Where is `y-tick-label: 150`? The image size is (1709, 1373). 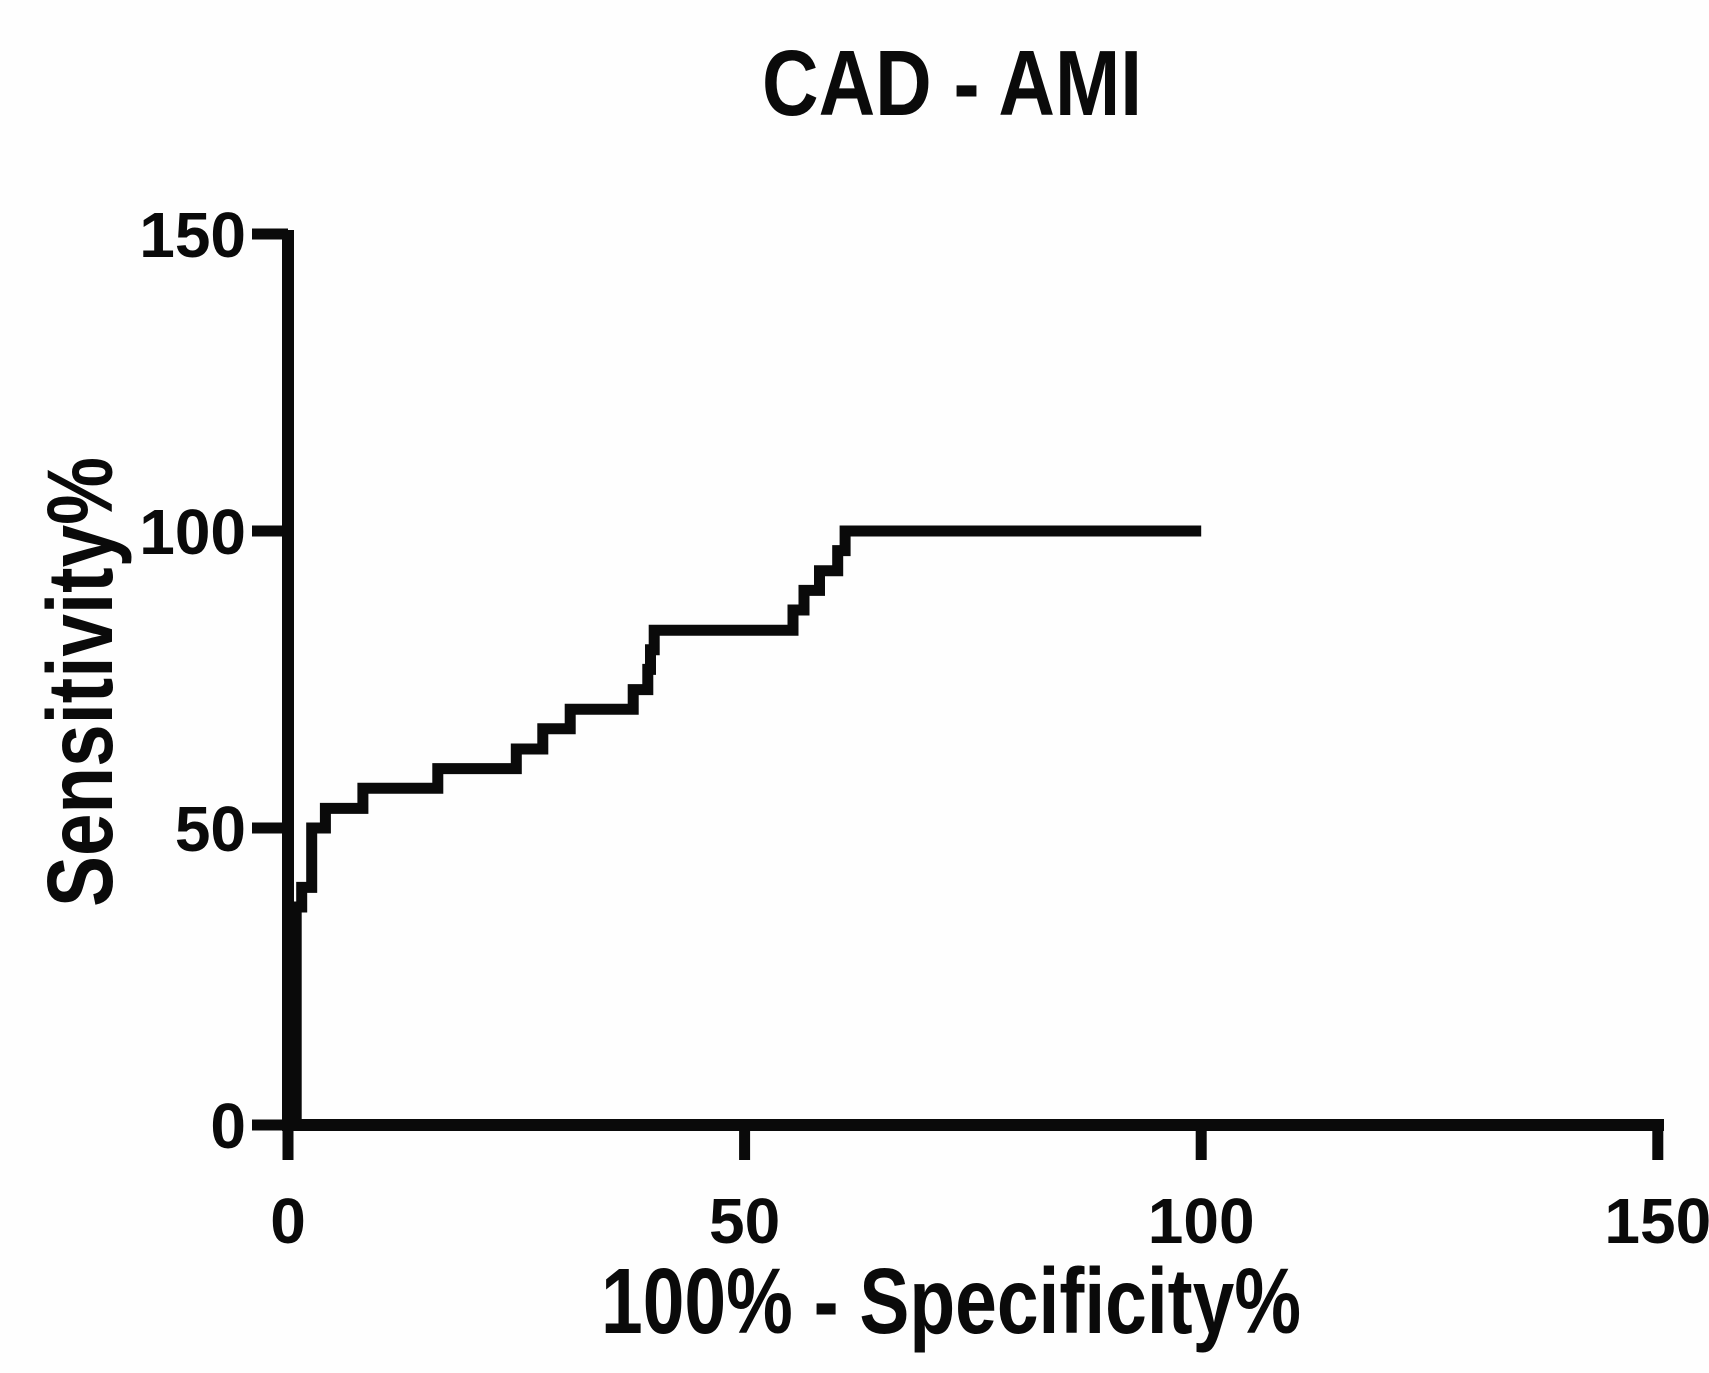 y-tick-label: 150 is located at coordinates (192, 235).